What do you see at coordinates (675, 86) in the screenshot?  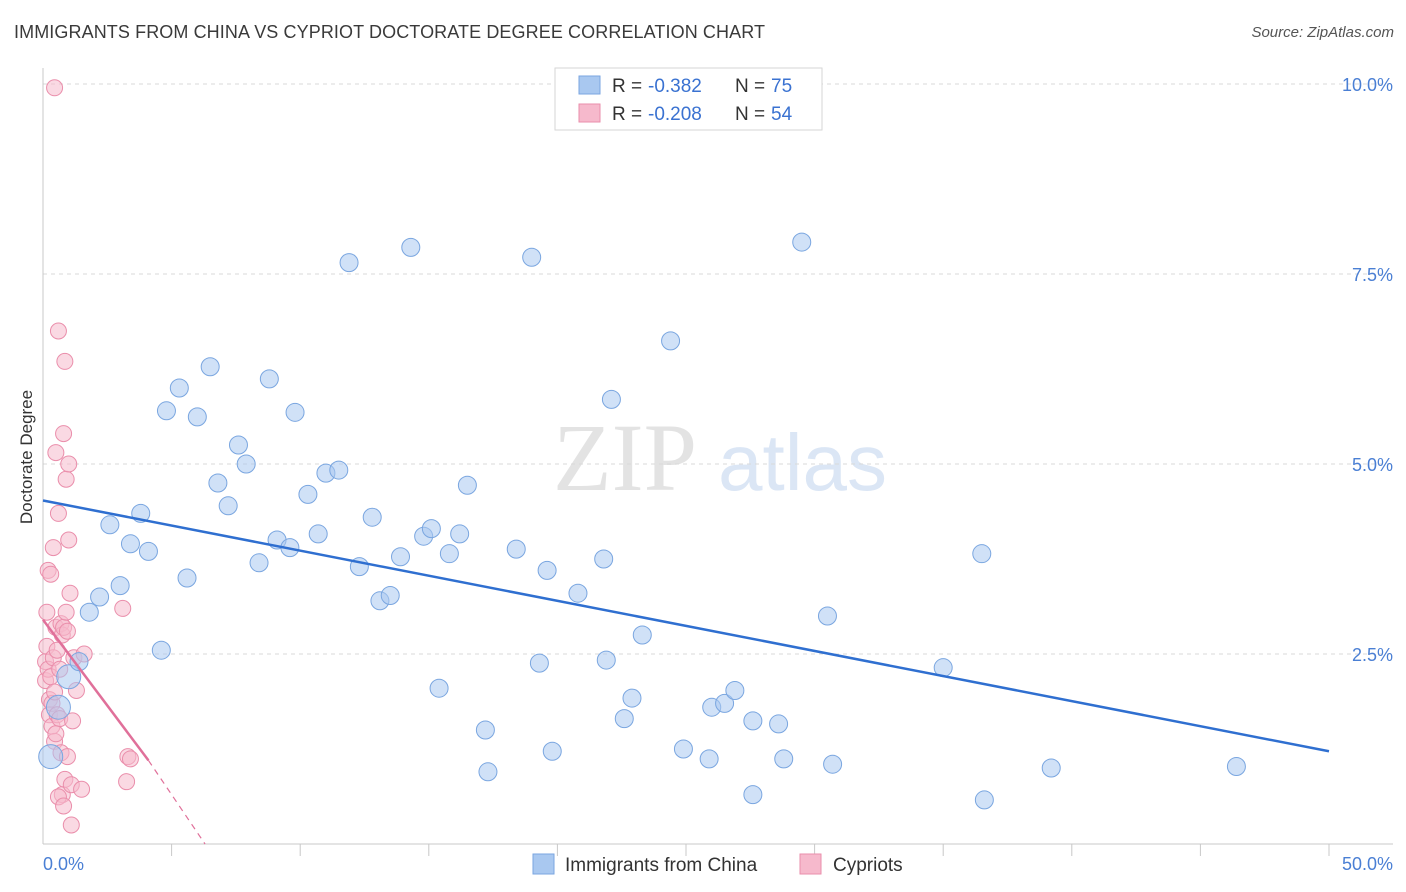 I see `legend-r-value-china: -0.382` at bounding box center [675, 86].